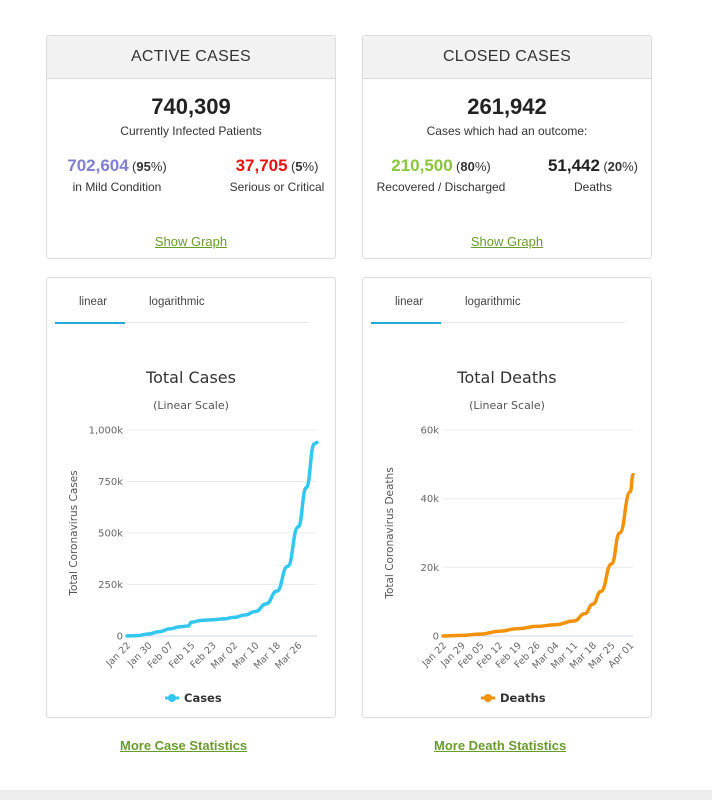 The image size is (712, 800). Describe the element at coordinates (191, 241) in the screenshot. I see `show-graph-link-active: Show Graph` at that location.